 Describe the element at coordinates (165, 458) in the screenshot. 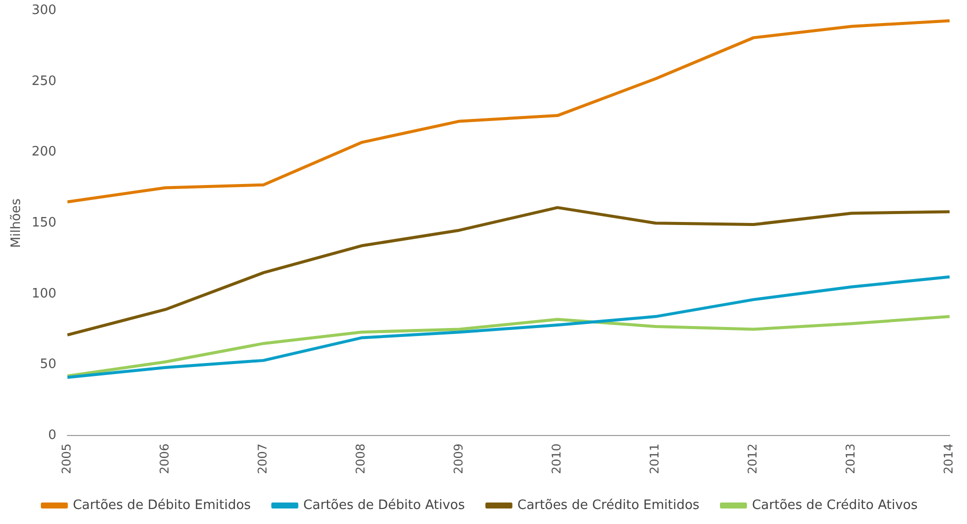

I see `x-tick-label: 2006` at that location.